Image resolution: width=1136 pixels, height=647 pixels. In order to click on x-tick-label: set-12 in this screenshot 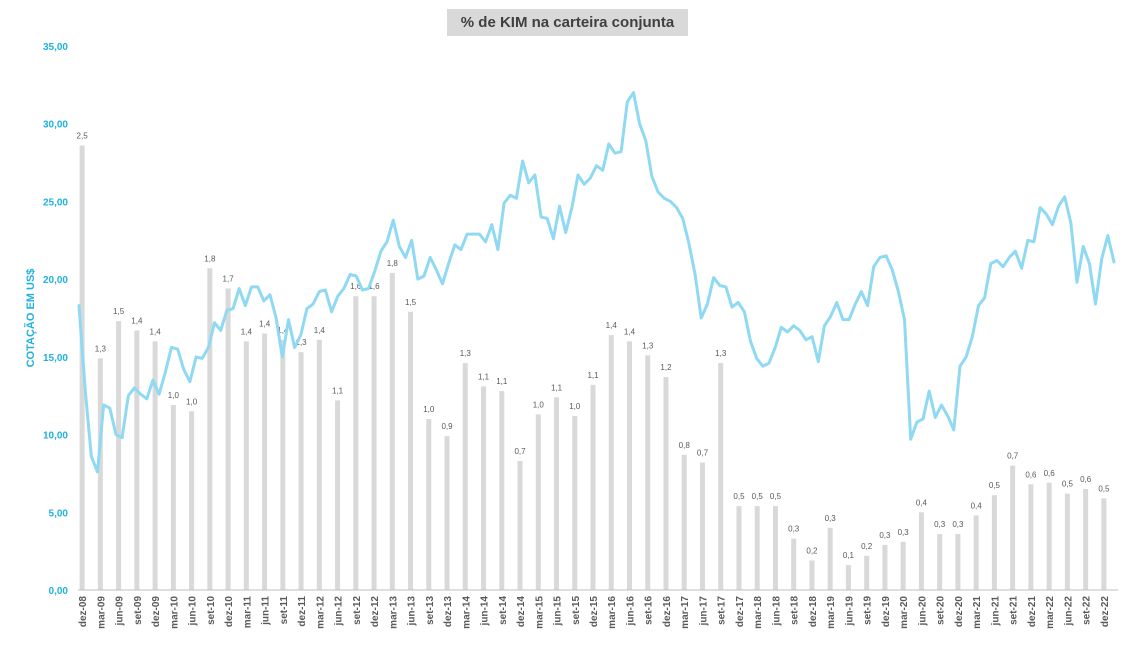, I will do `click(357, 610)`.